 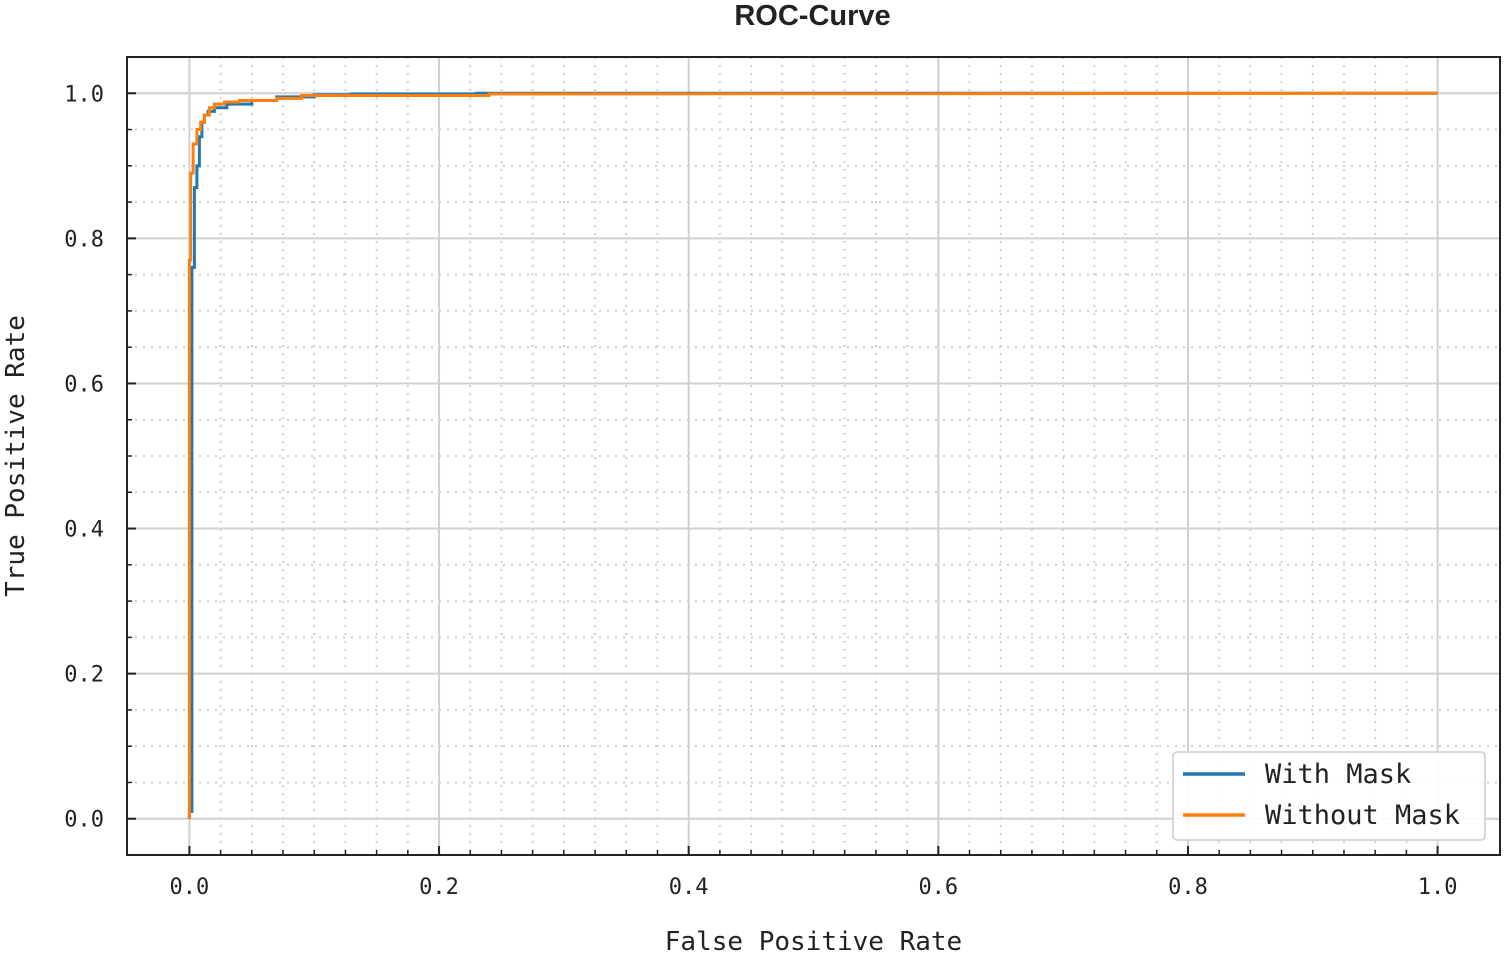 What do you see at coordinates (84, 94) in the screenshot?
I see `y-tick-label: 1.0` at bounding box center [84, 94].